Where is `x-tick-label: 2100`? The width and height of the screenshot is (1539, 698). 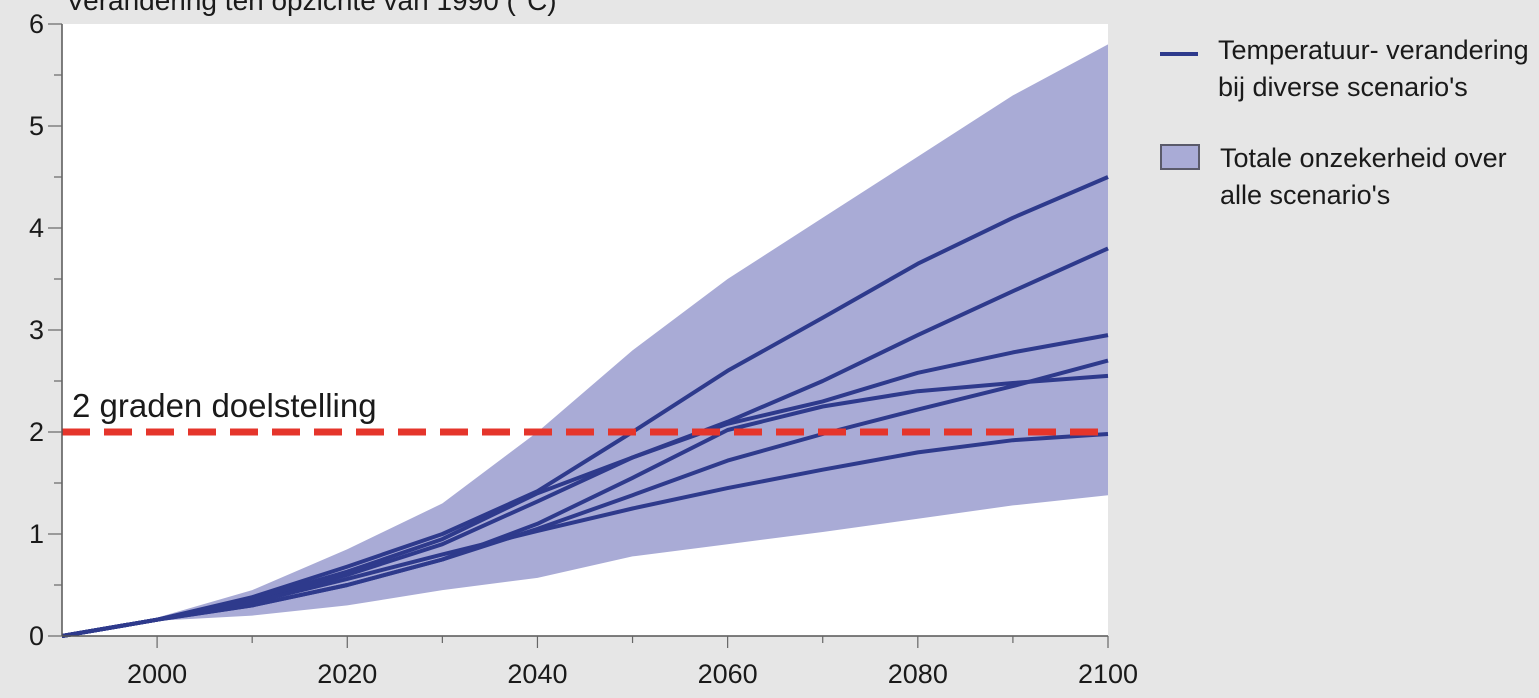 x-tick-label: 2100 is located at coordinates (1108, 674).